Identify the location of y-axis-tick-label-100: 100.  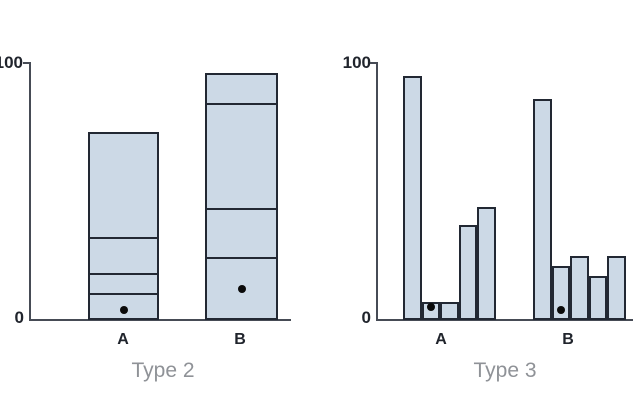
(356, 62).